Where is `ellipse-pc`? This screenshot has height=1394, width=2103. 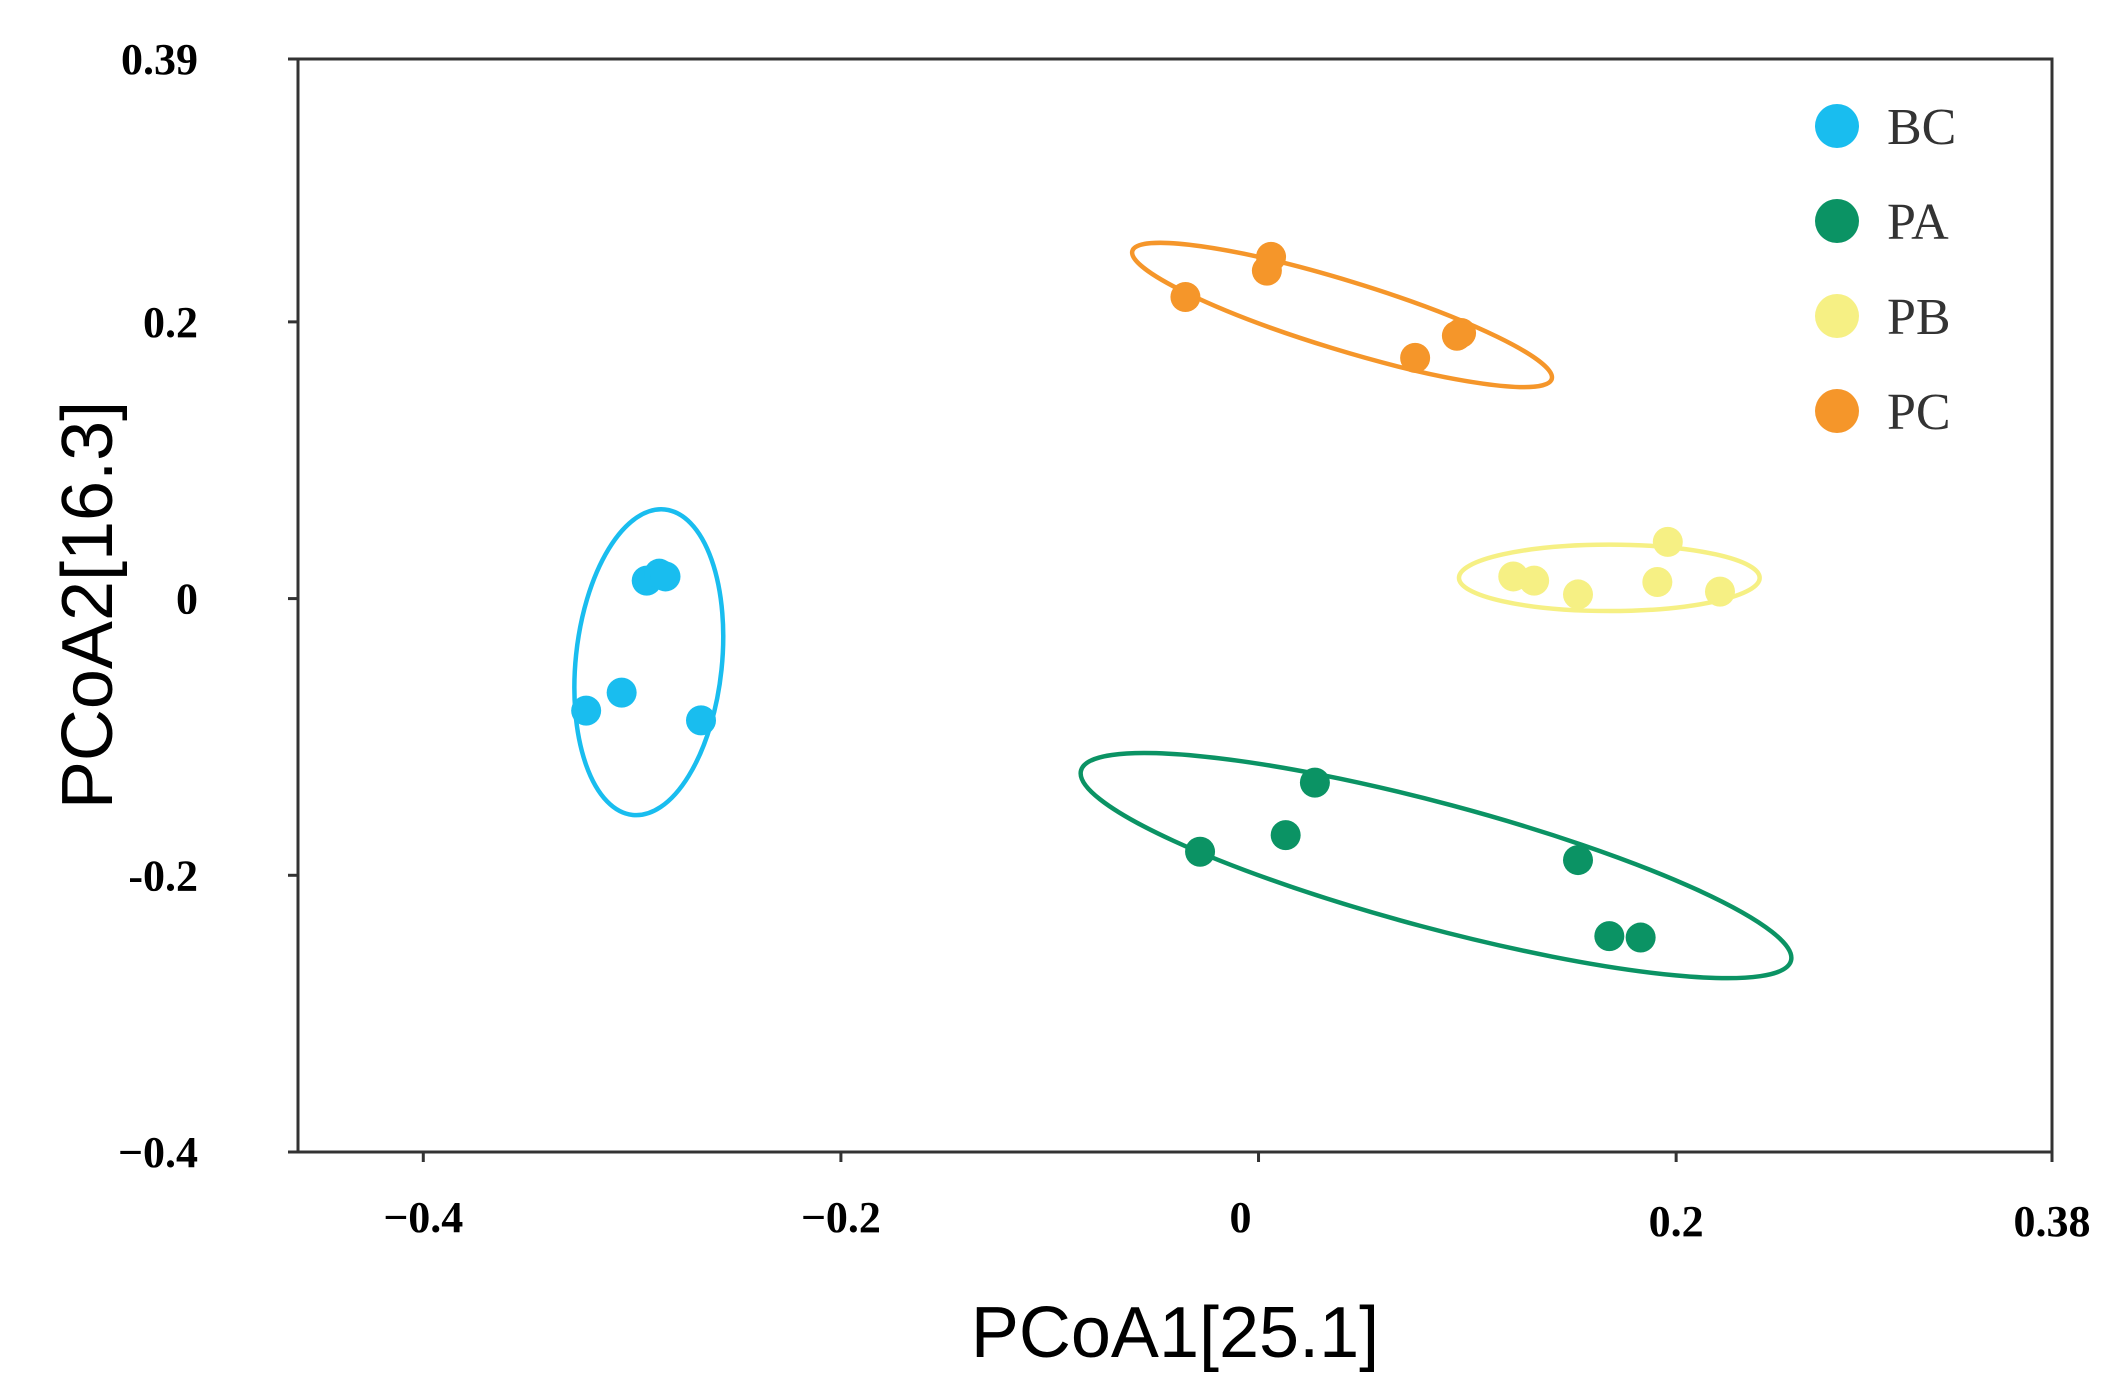
ellipse-pc is located at coordinates (1342, 315).